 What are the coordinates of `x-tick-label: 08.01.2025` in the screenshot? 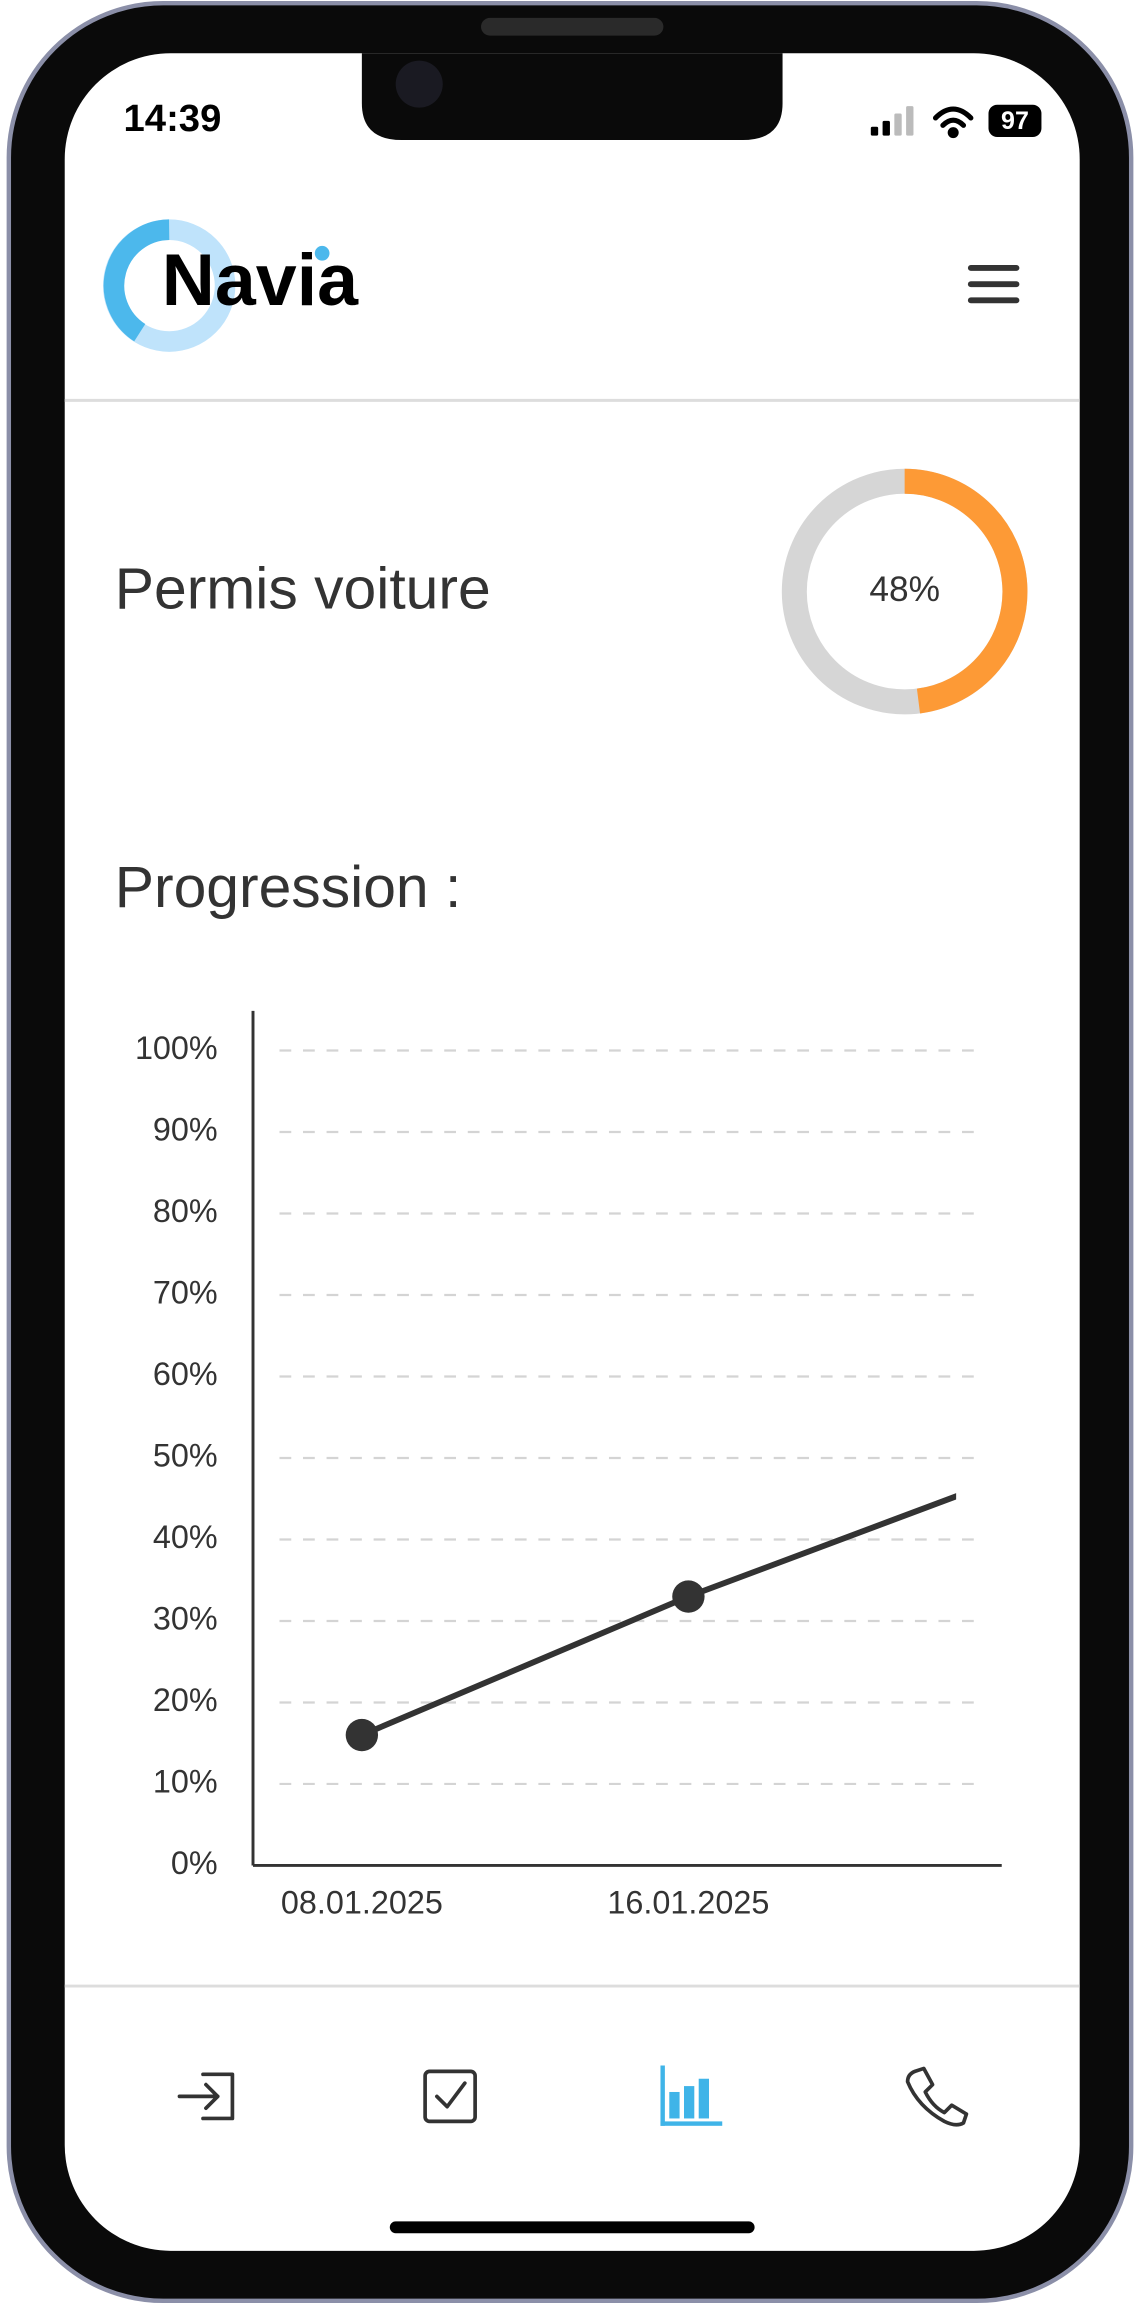 It's located at (362, 1903).